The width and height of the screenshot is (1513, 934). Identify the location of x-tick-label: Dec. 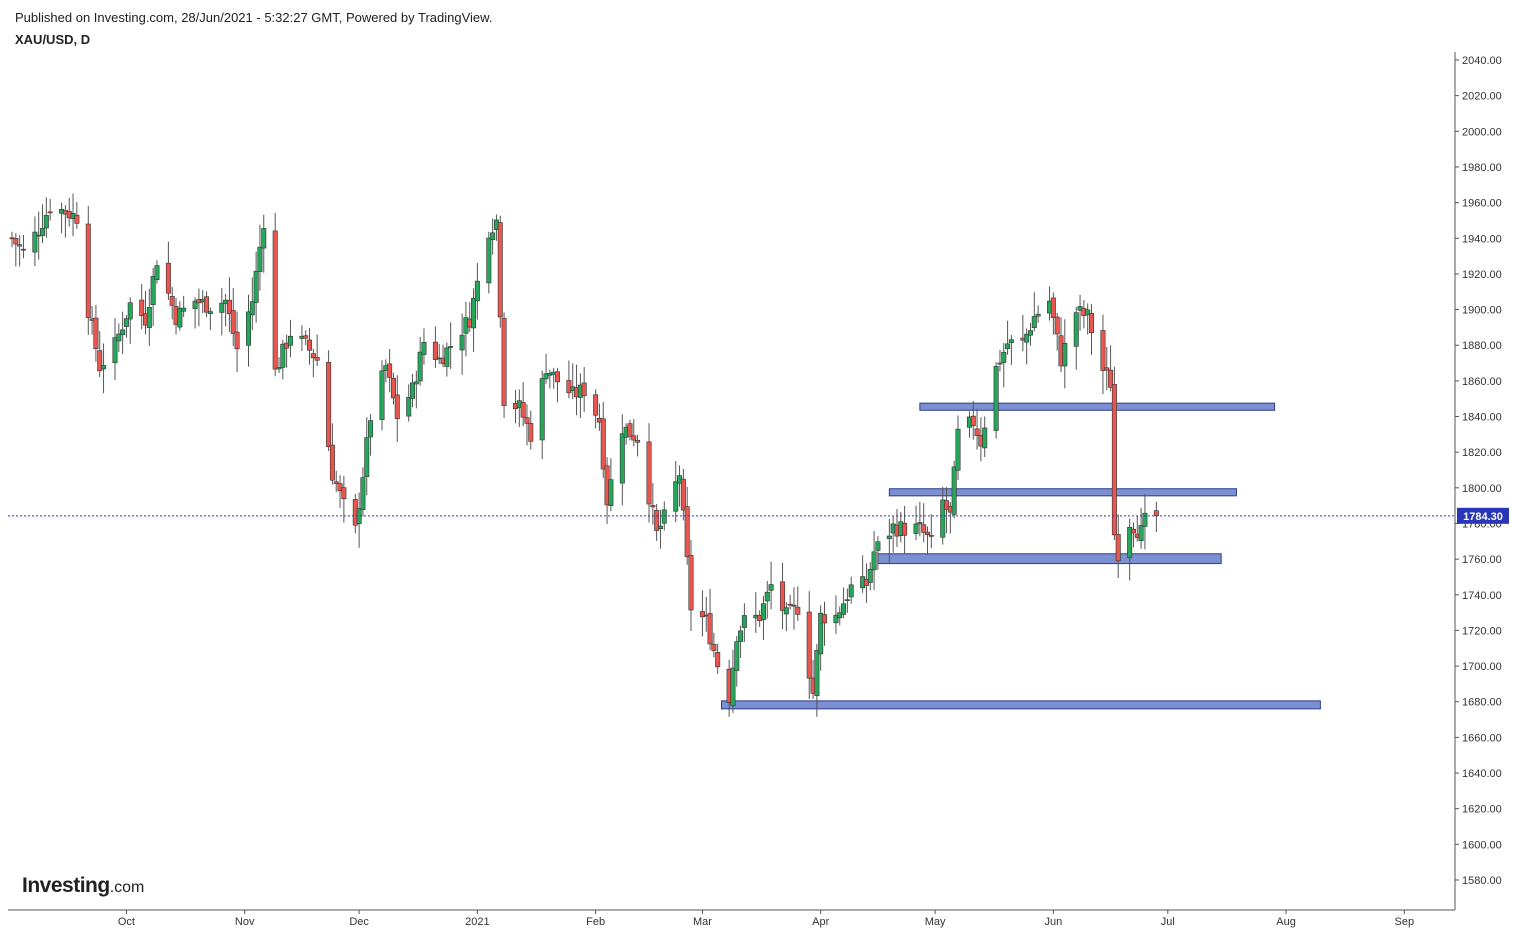
(359, 922).